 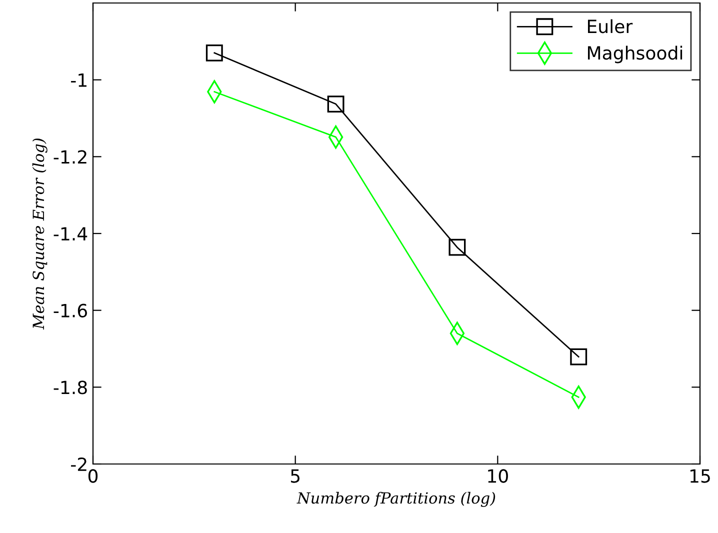 What do you see at coordinates (40, 234) in the screenshot?
I see `y-axis-title: Mean Square Error (log)` at bounding box center [40, 234].